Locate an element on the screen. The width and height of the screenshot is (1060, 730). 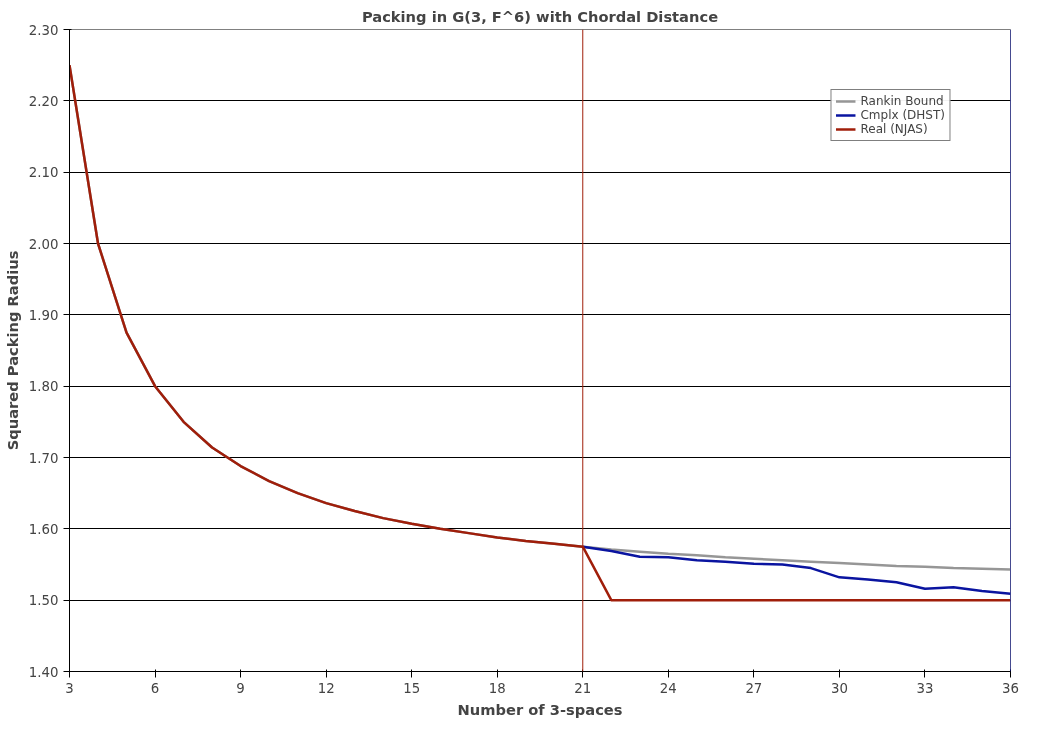
x-tick-label: 3 is located at coordinates (69, 688).